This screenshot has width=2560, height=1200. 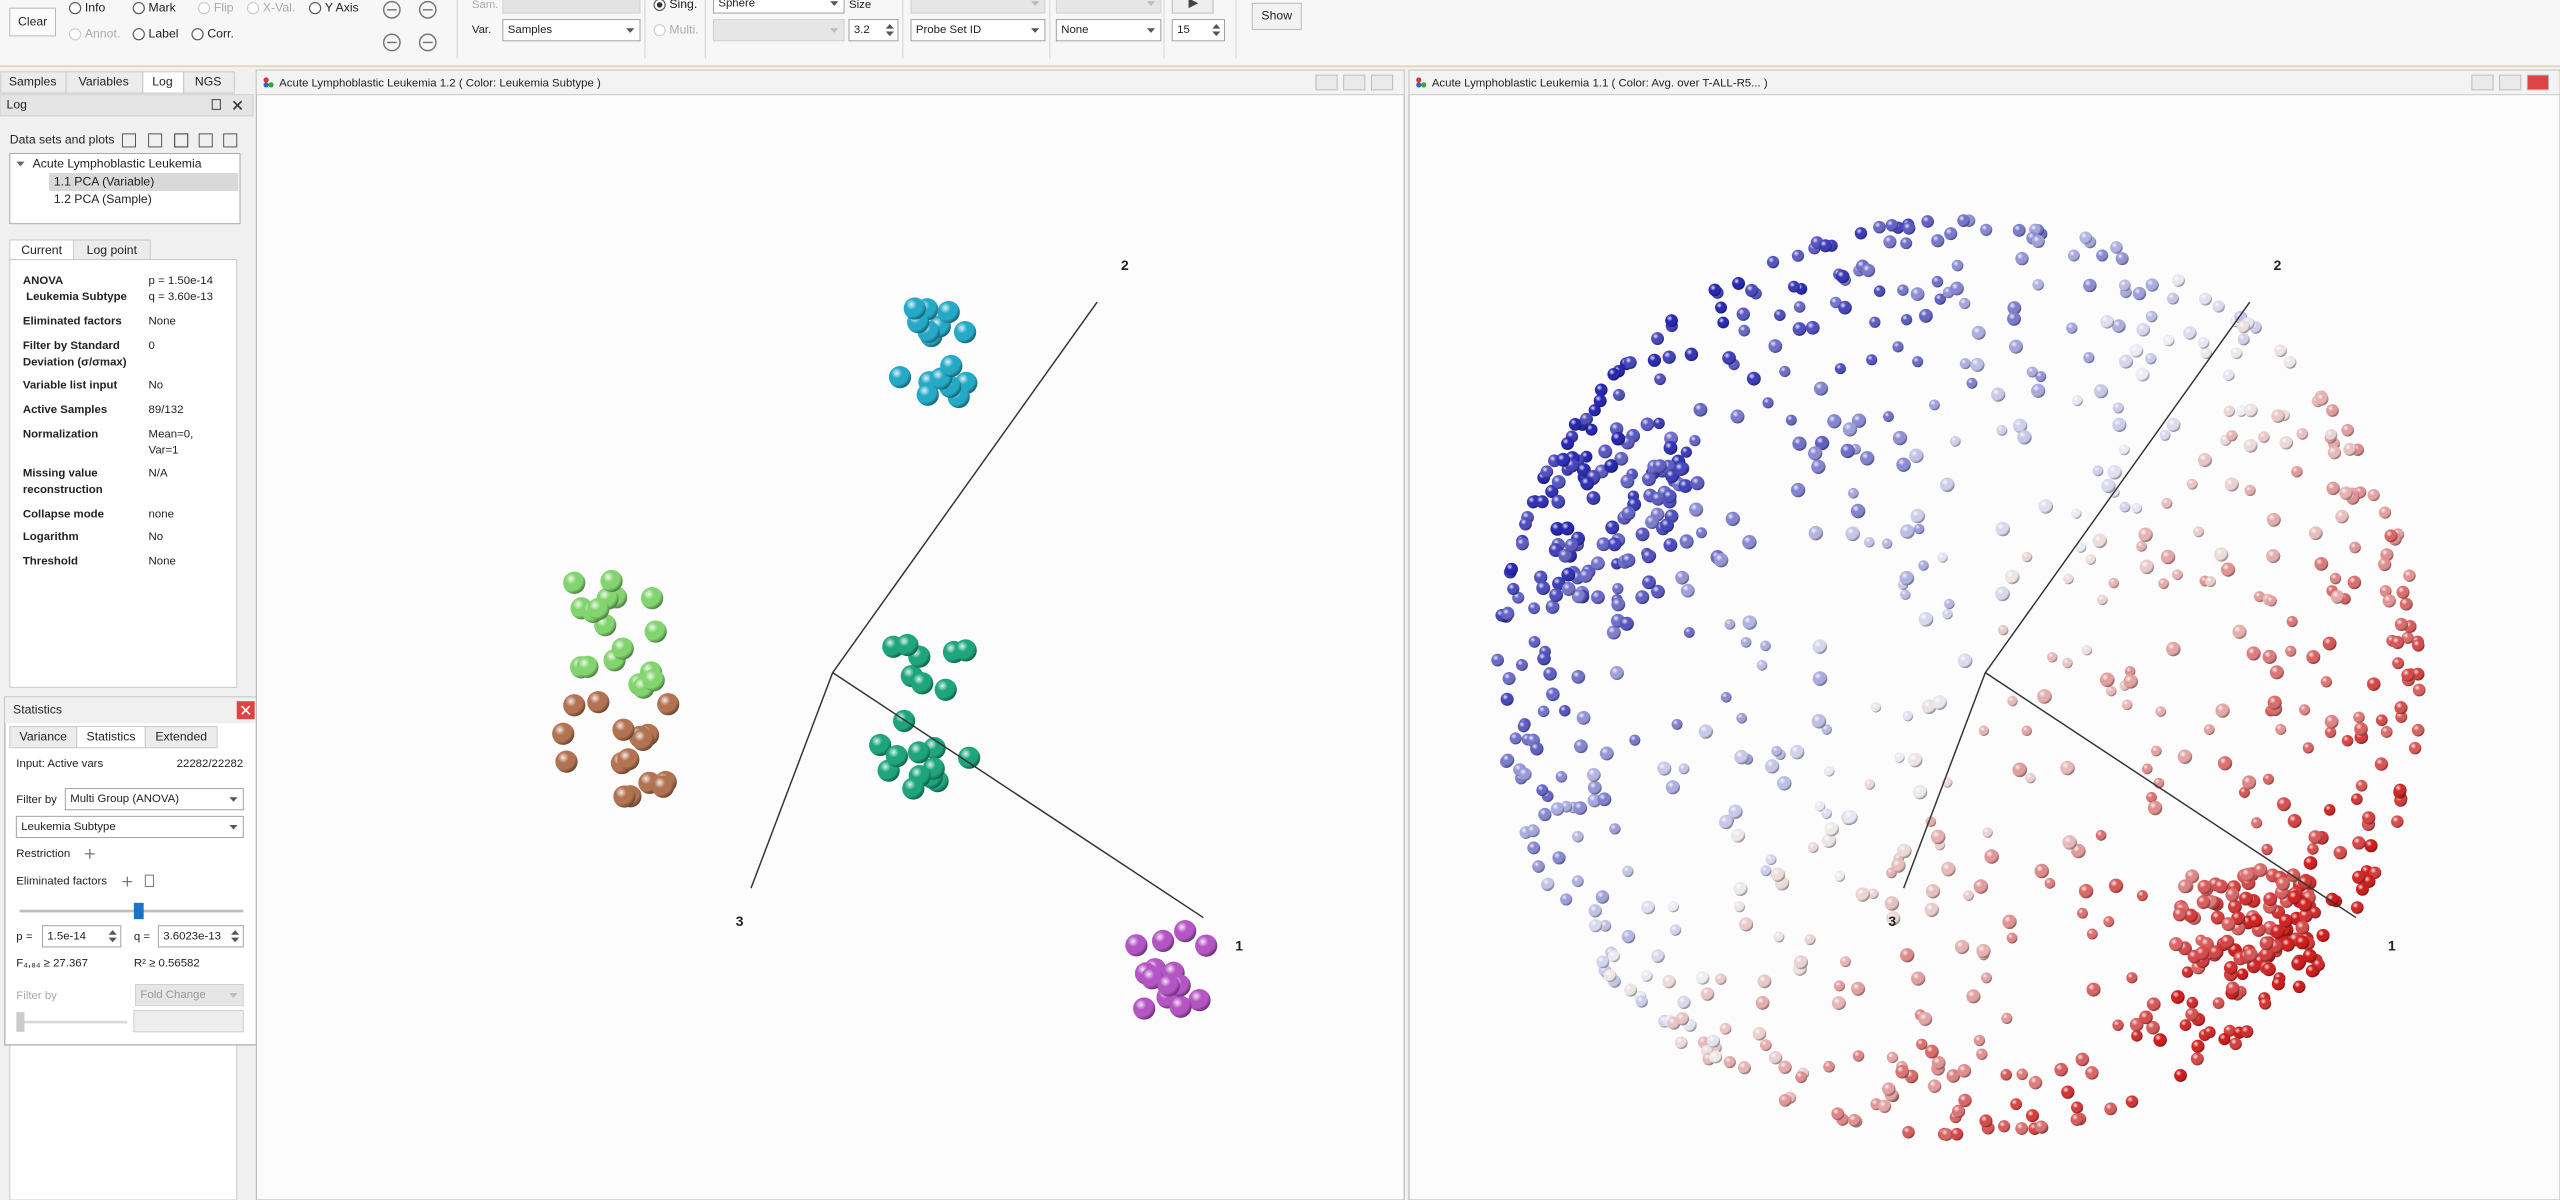 I want to click on show-button, so click(x=1276, y=16).